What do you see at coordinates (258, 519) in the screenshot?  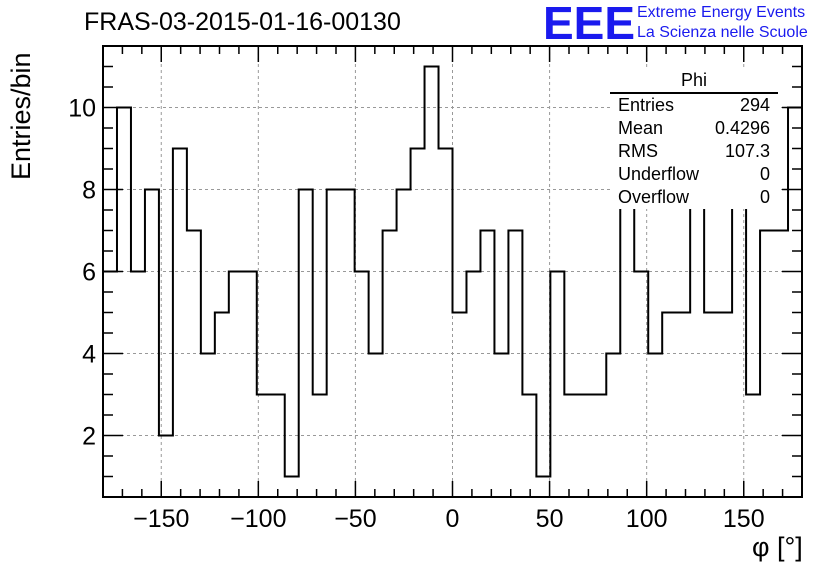 I see `x-tick-label: −100` at bounding box center [258, 519].